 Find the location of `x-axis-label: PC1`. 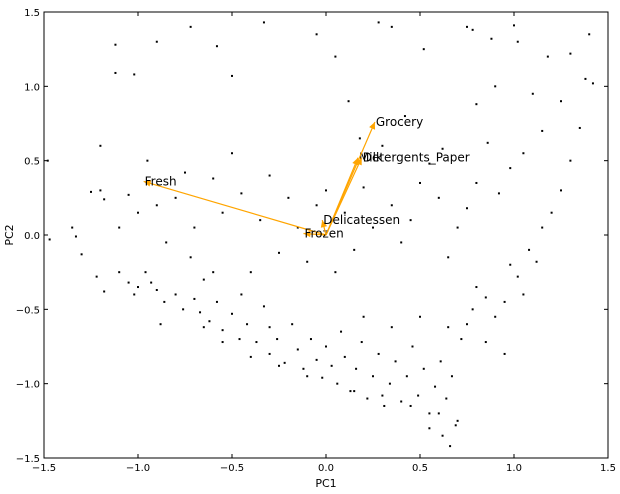

x-axis-label: PC1 is located at coordinates (325, 483).